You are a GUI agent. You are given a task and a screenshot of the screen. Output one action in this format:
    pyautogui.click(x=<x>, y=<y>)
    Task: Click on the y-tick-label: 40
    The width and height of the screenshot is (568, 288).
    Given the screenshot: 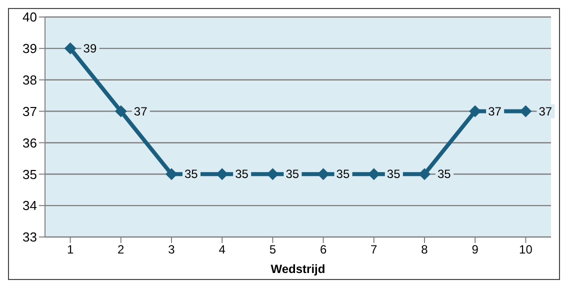 What is the action you would take?
    pyautogui.click(x=29, y=17)
    